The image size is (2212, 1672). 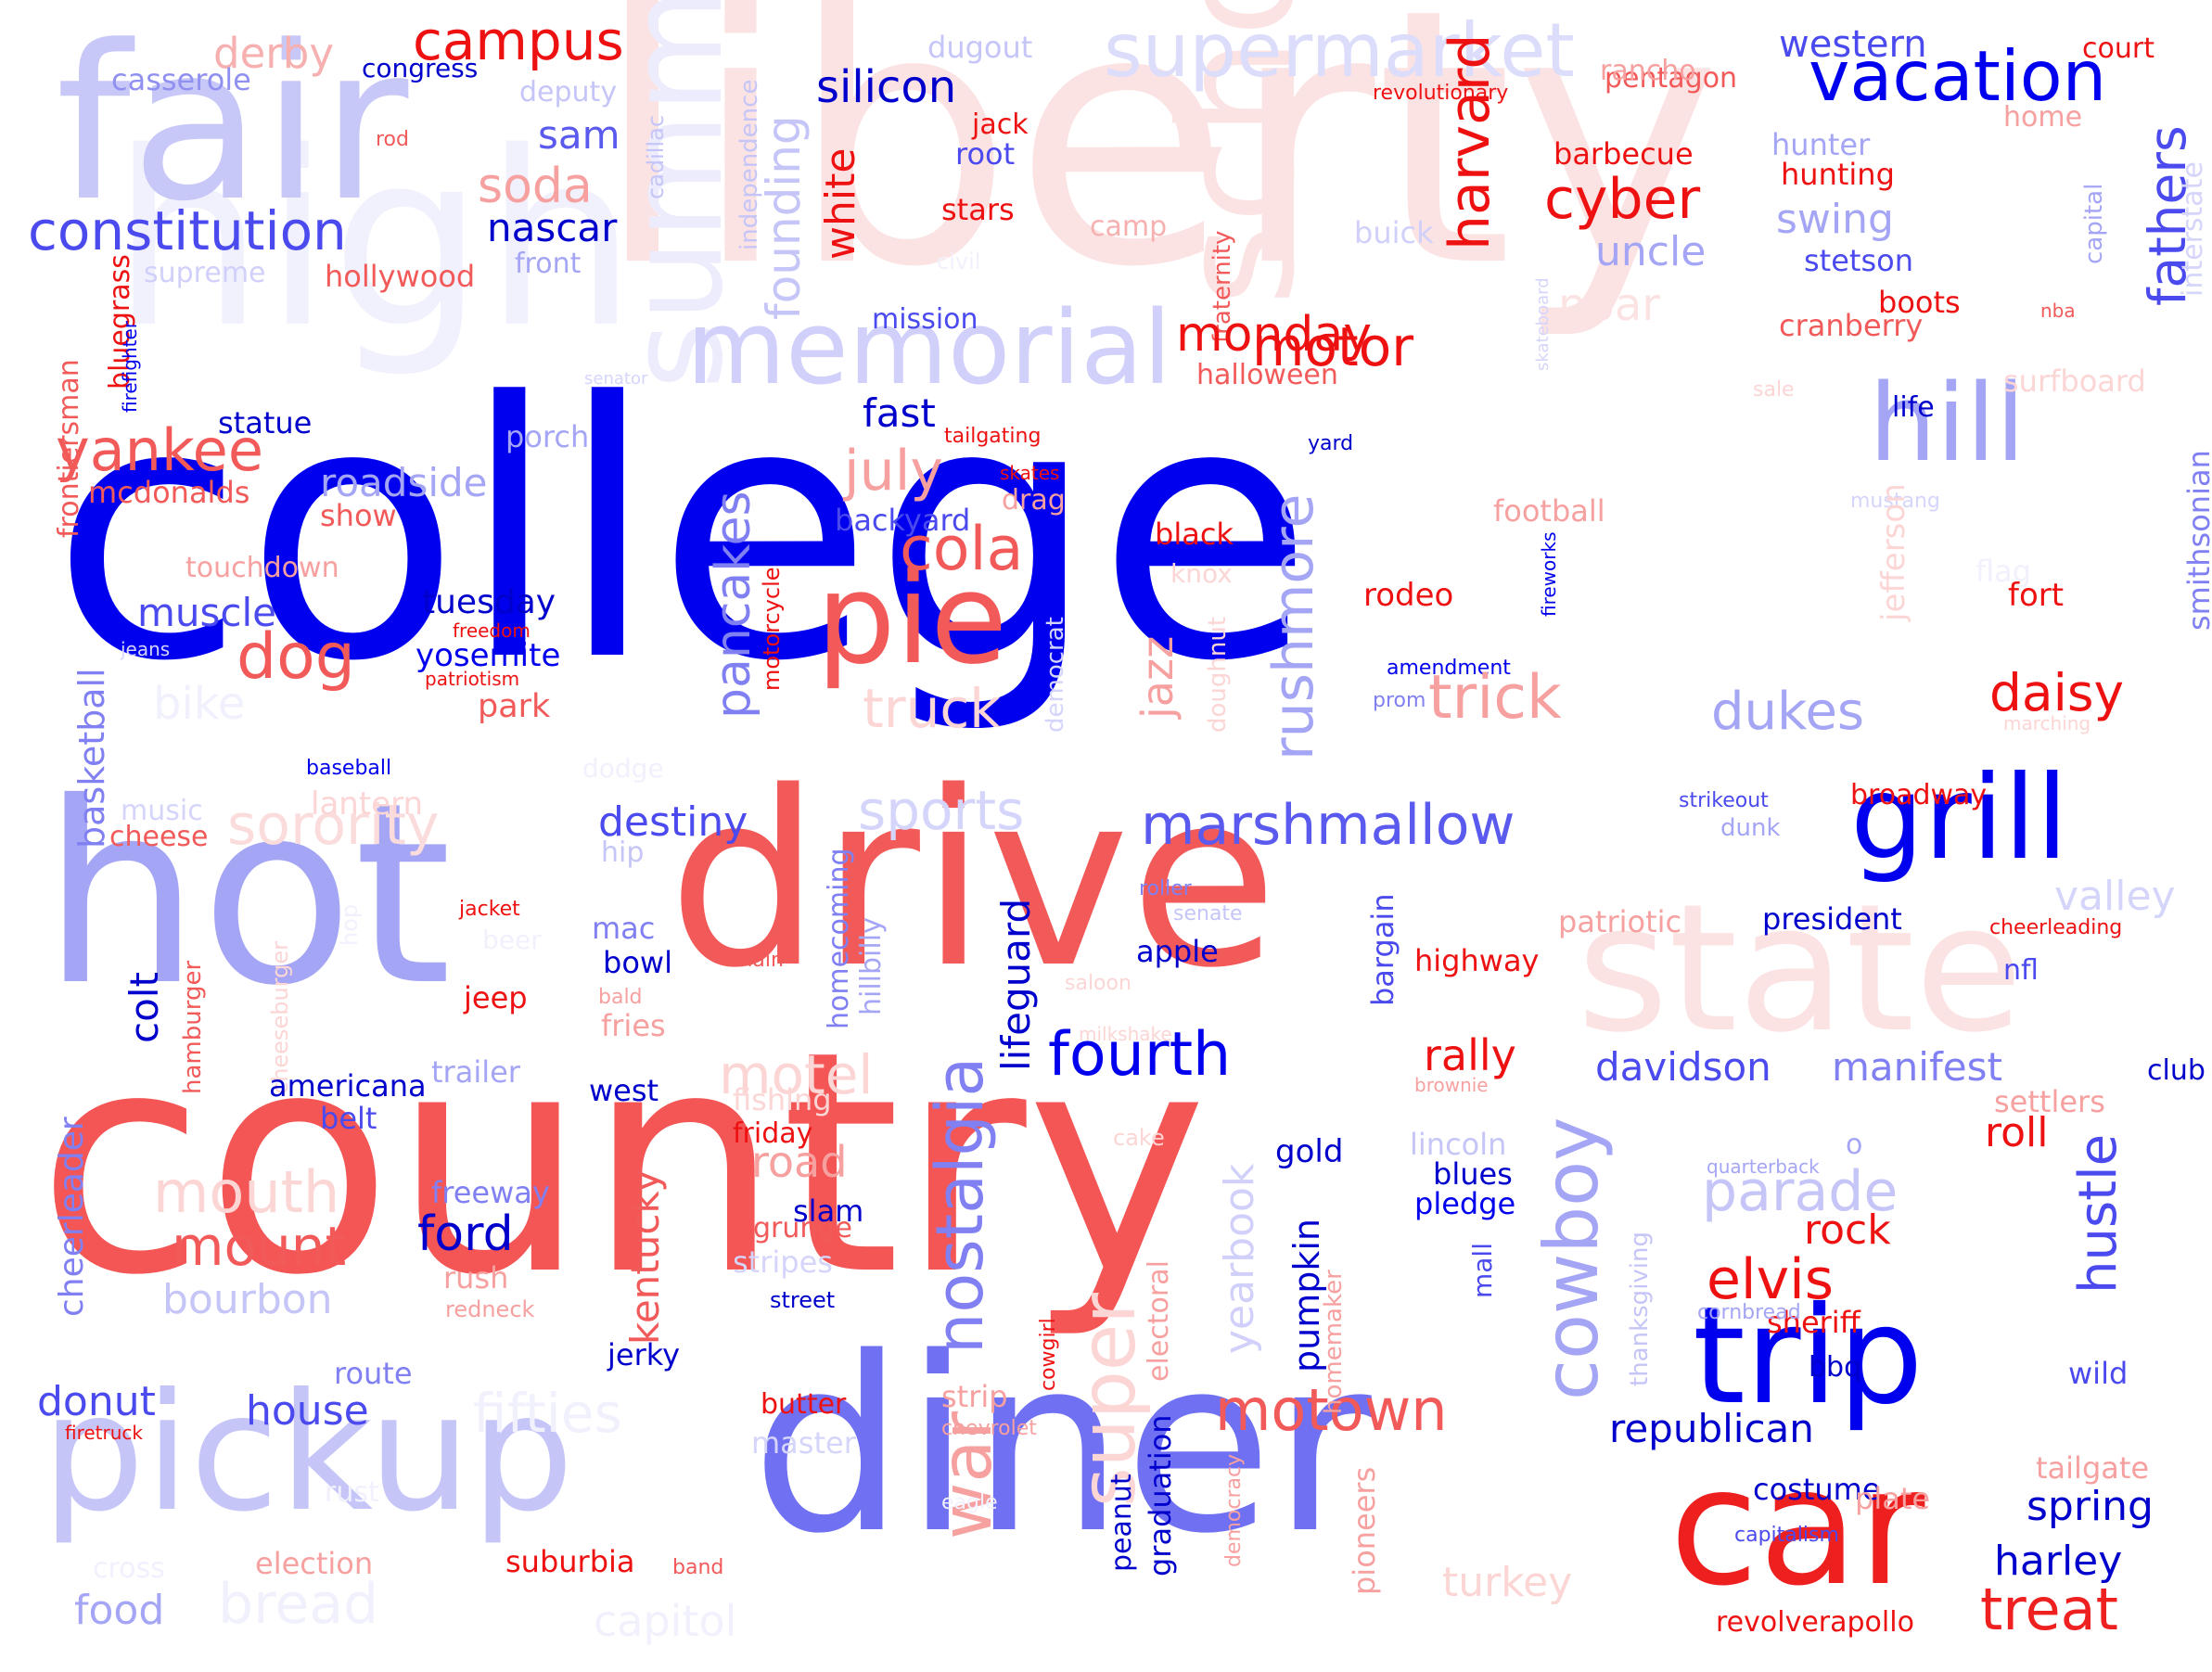 I want to click on word-rancho: rancho, so click(x=1648, y=71).